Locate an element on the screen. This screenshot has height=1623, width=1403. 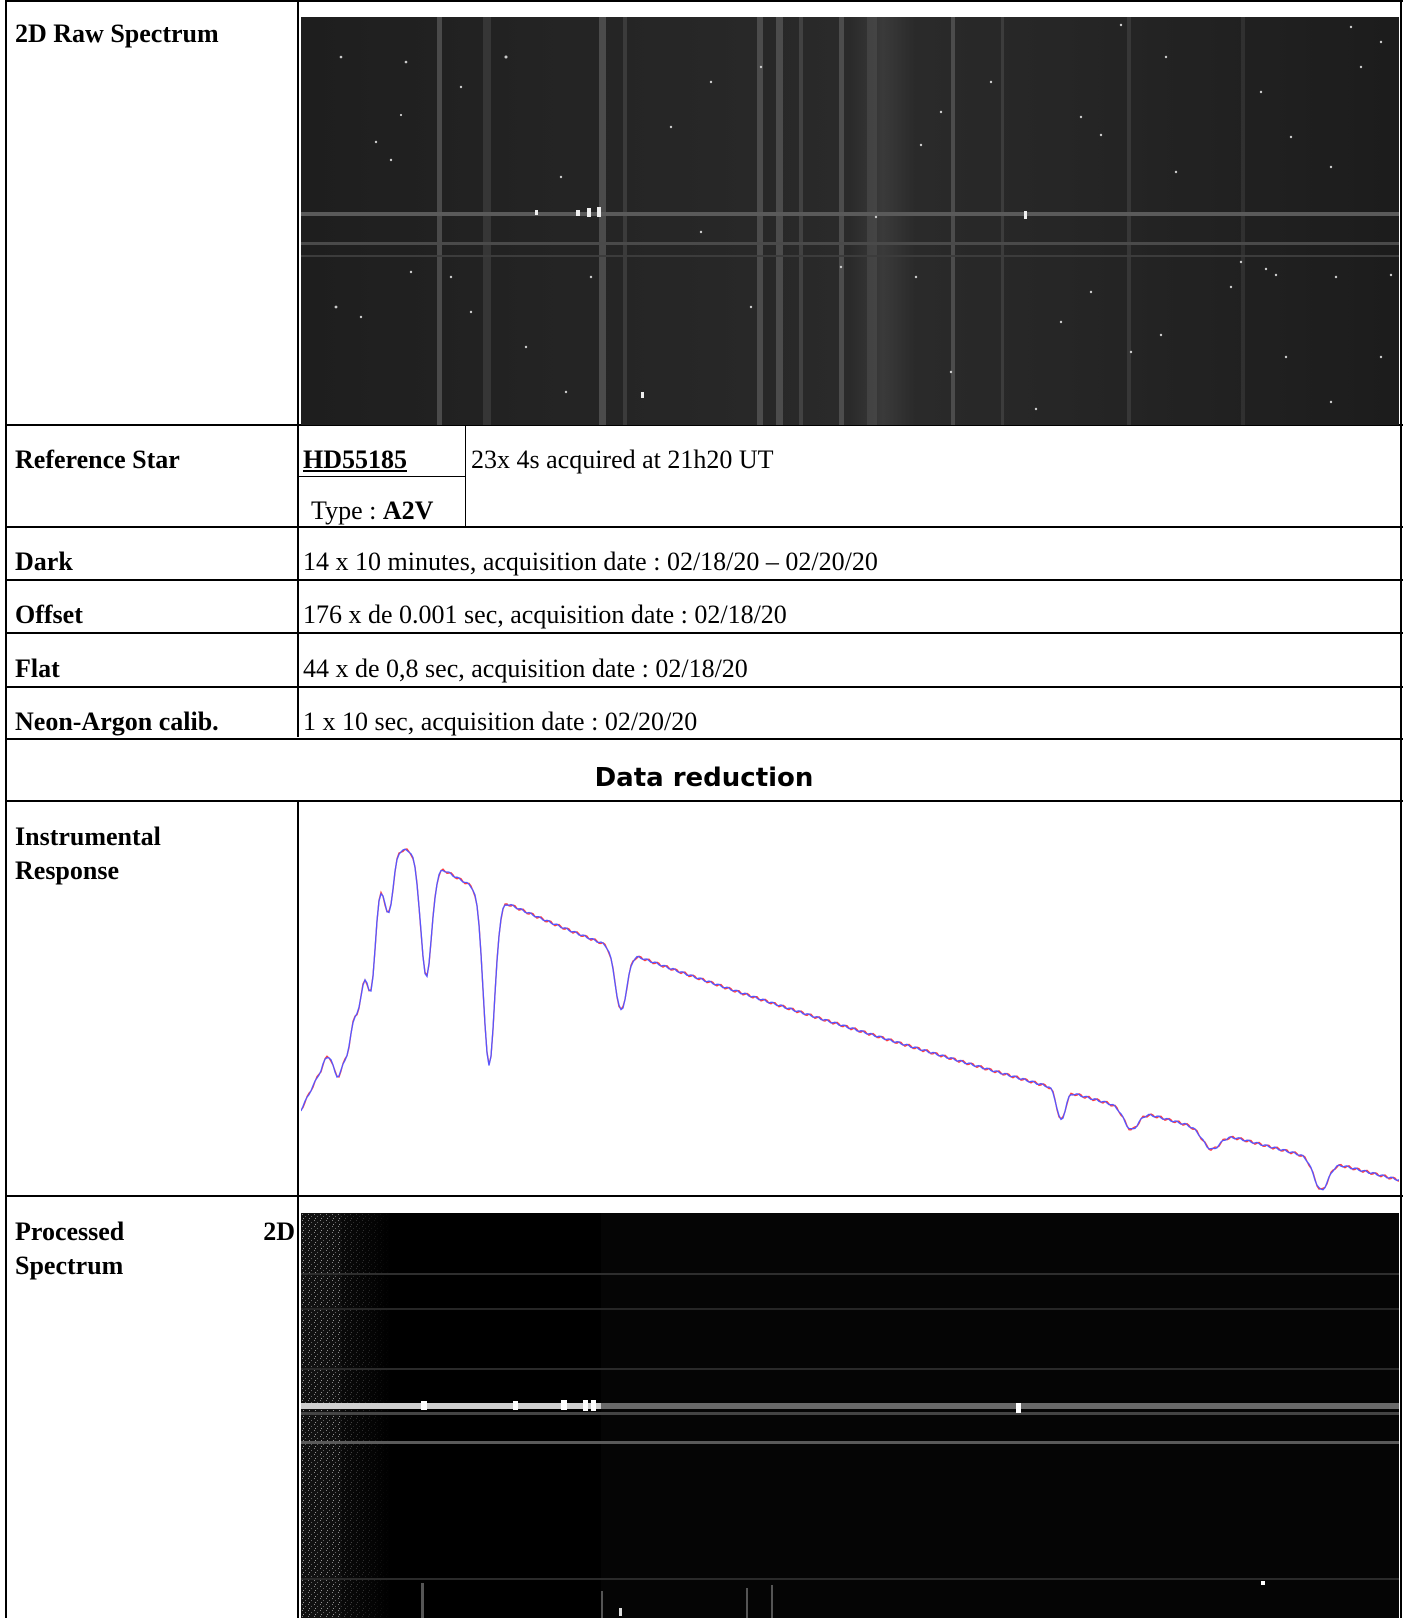
type-prefix: Type : is located at coordinates (347, 510).